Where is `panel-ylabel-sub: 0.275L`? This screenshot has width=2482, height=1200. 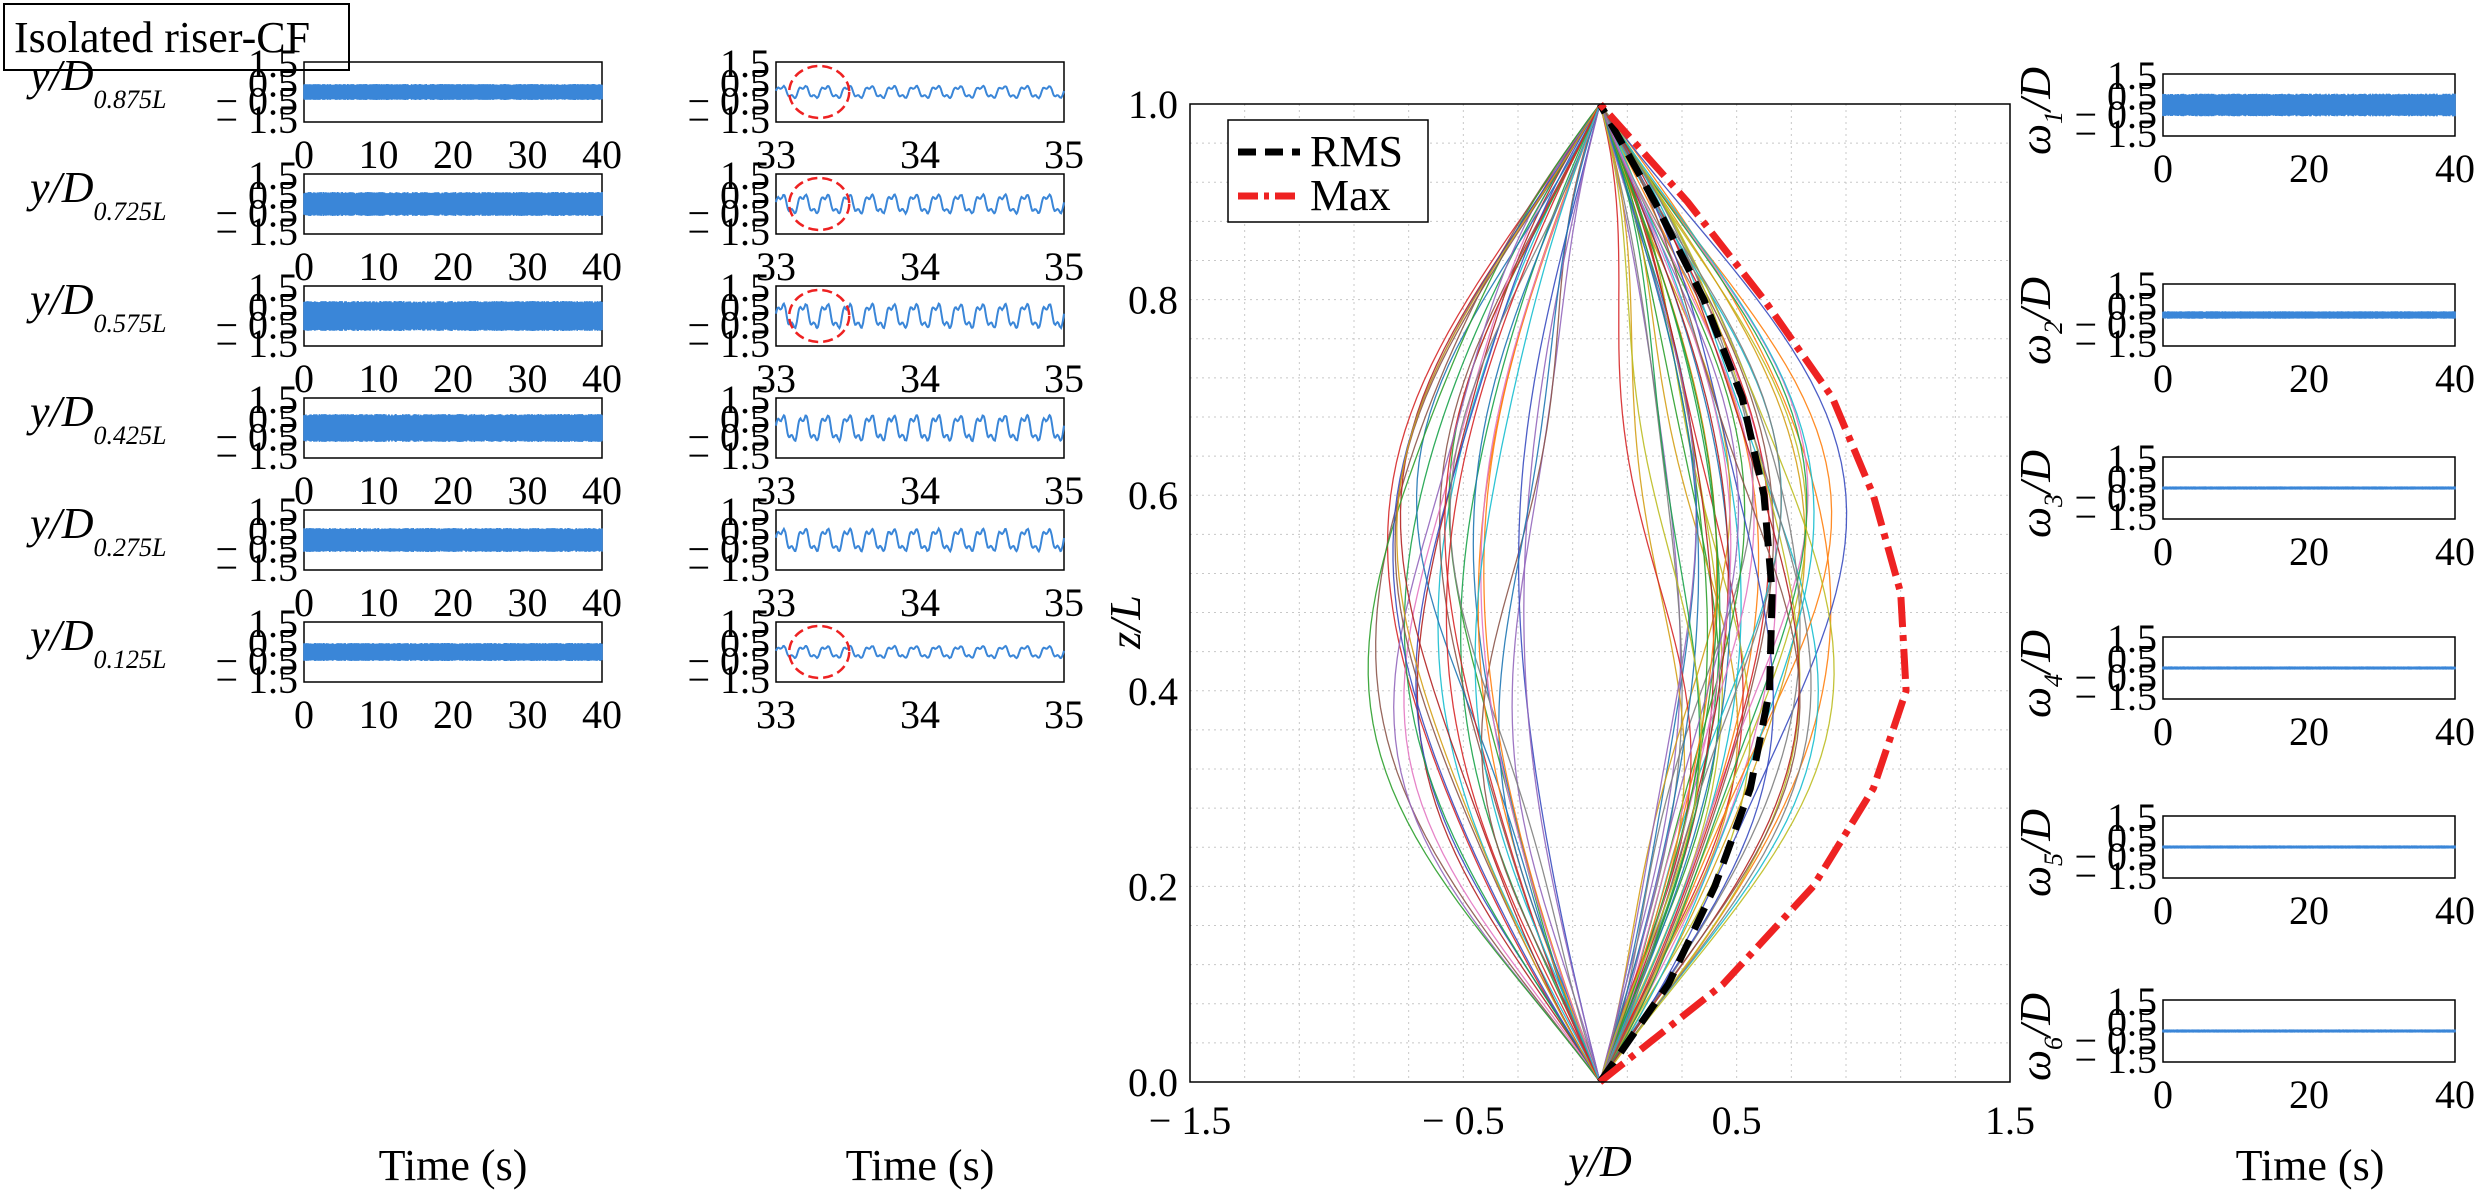
panel-ylabel-sub: 0.275L is located at coordinates (130, 547).